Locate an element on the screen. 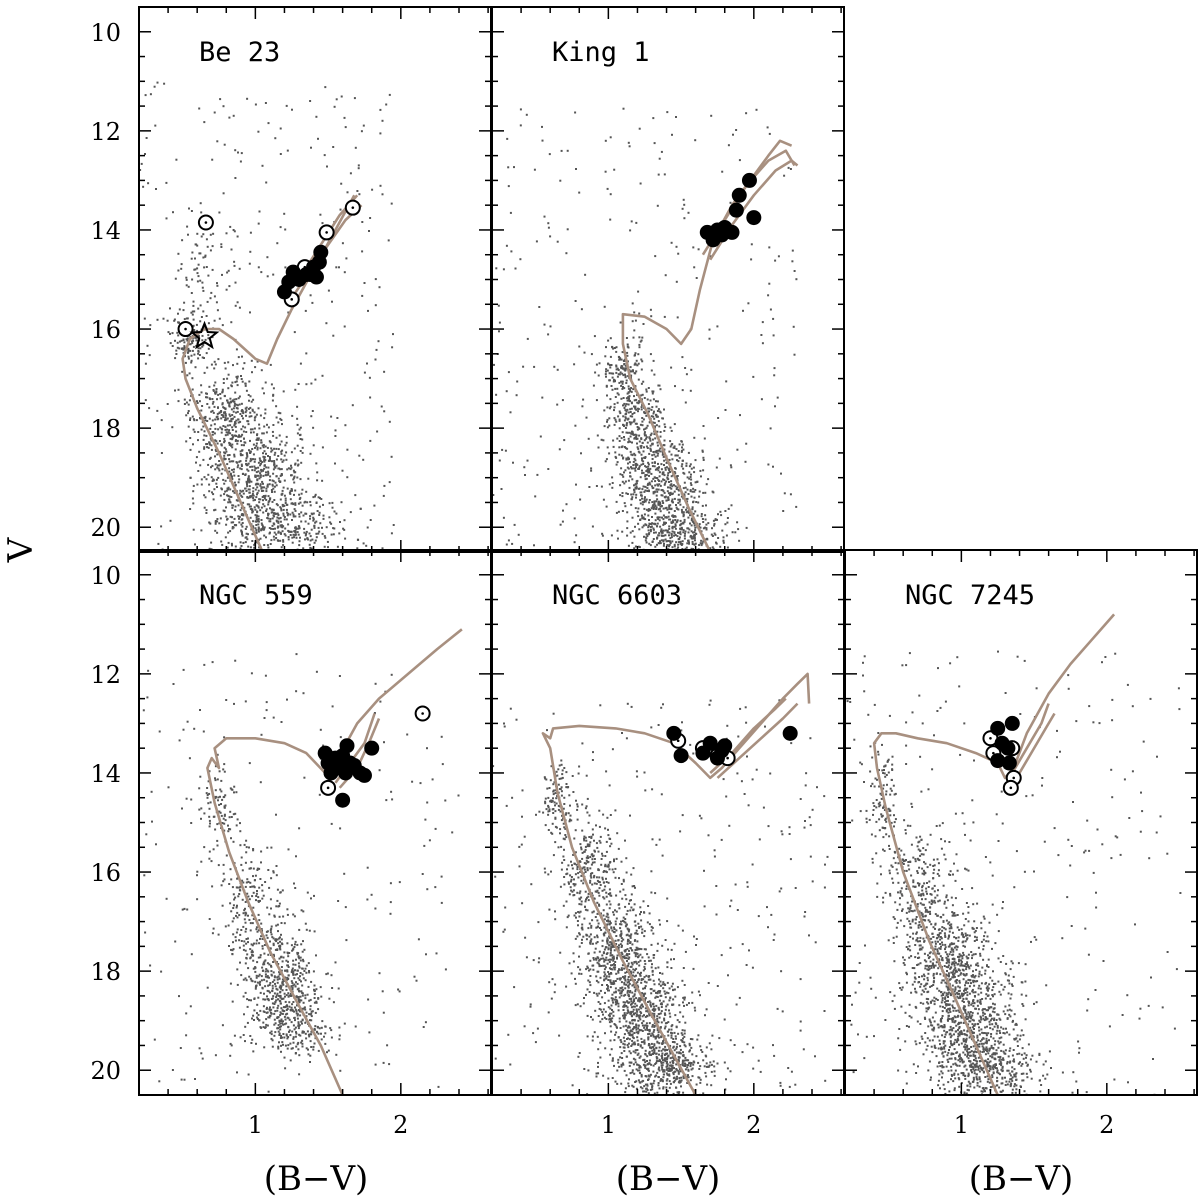 The image size is (1200, 1200). nonmember-dot is located at coordinates (353, 207).